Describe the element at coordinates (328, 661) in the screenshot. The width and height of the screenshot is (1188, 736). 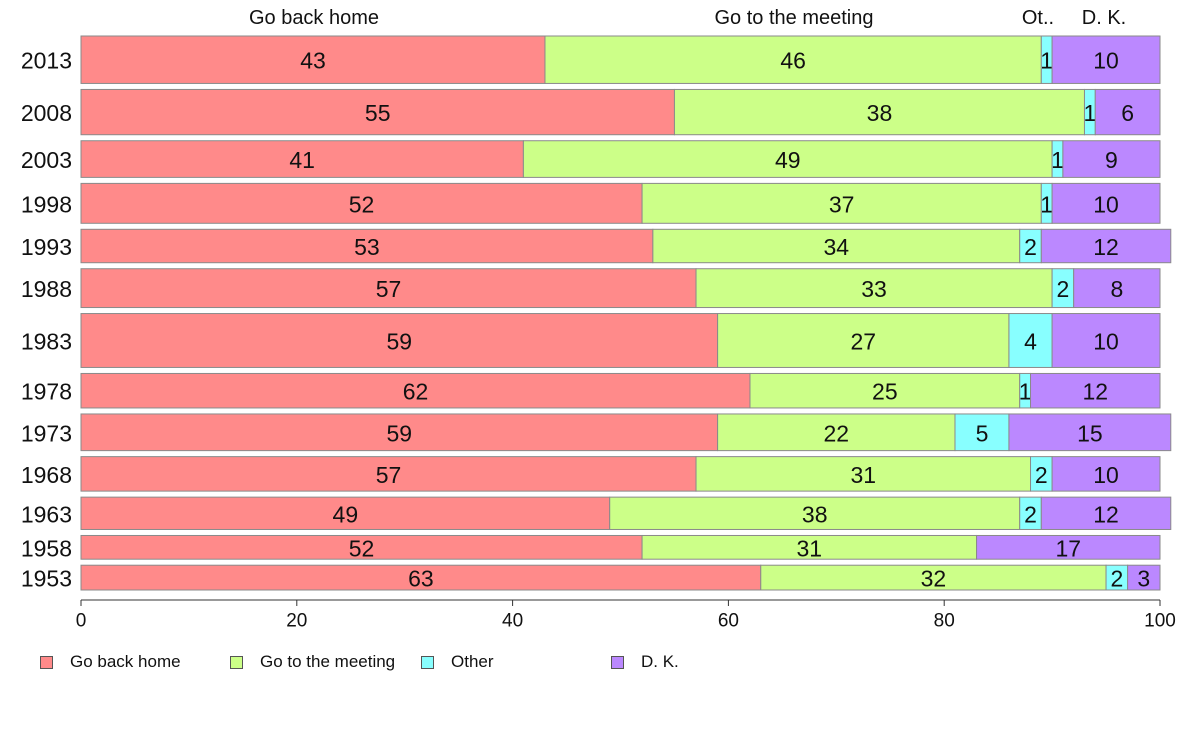
I see `legend-label-go-to-the-meeting: Go to the meeting` at that location.